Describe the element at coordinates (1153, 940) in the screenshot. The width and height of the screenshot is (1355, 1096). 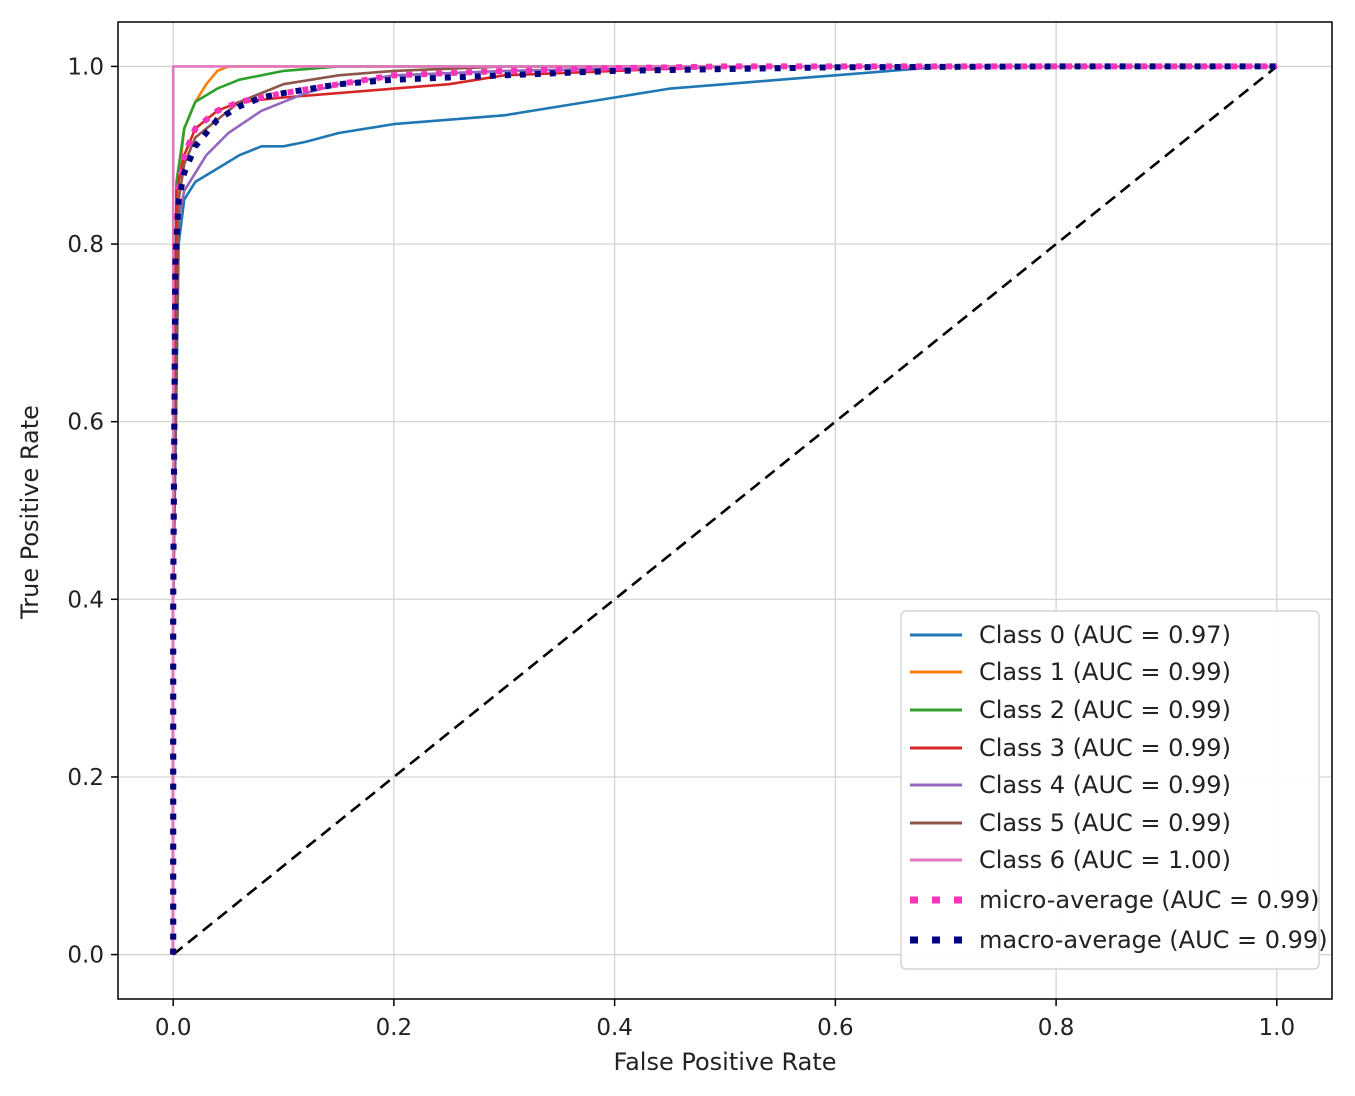
I see `legend-label-8: macro-average (AUC = 0.99)` at that location.